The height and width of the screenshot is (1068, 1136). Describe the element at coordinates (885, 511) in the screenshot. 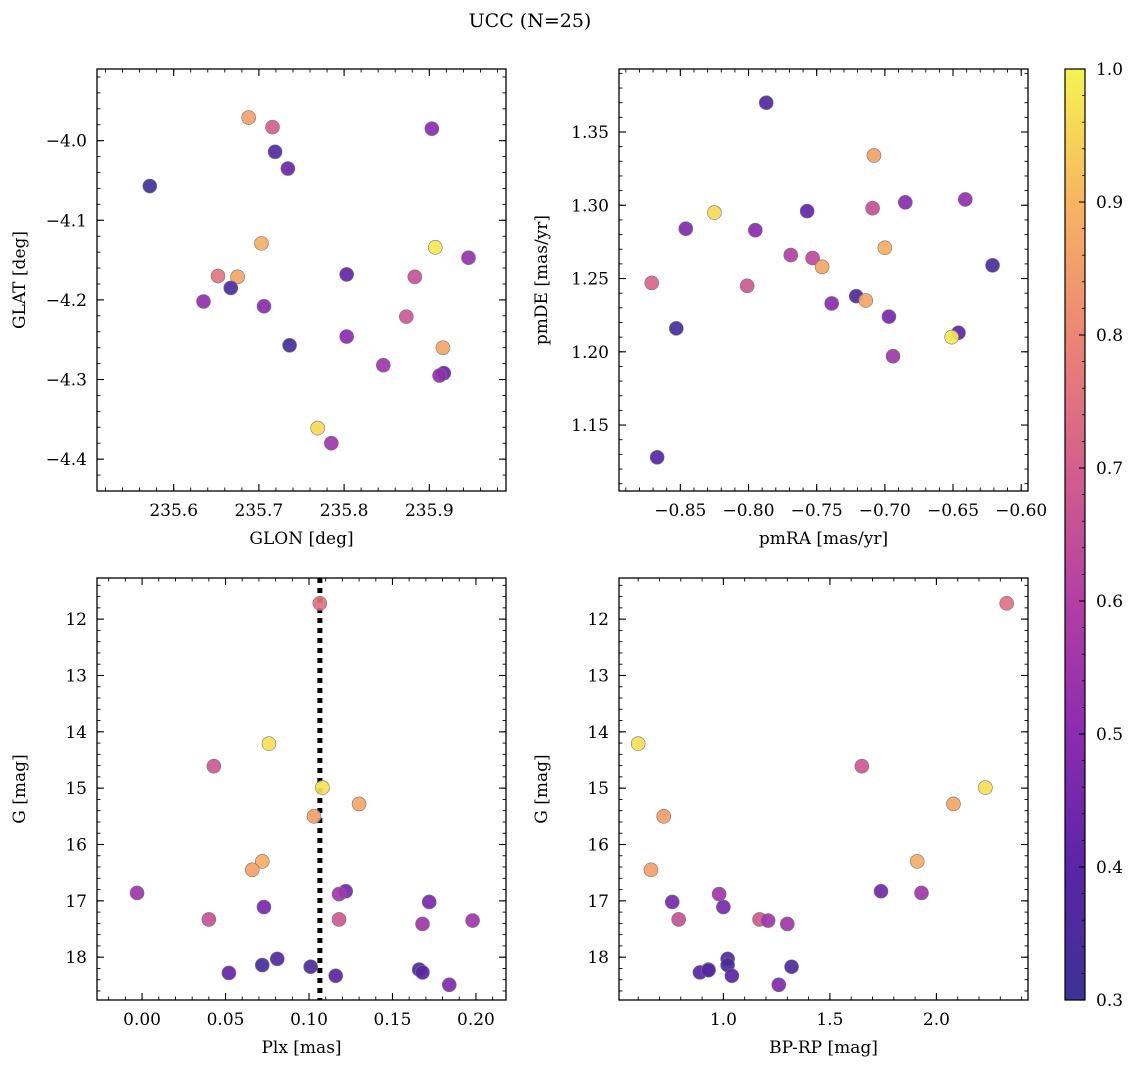

I see `x-tick-label: −0.70` at that location.